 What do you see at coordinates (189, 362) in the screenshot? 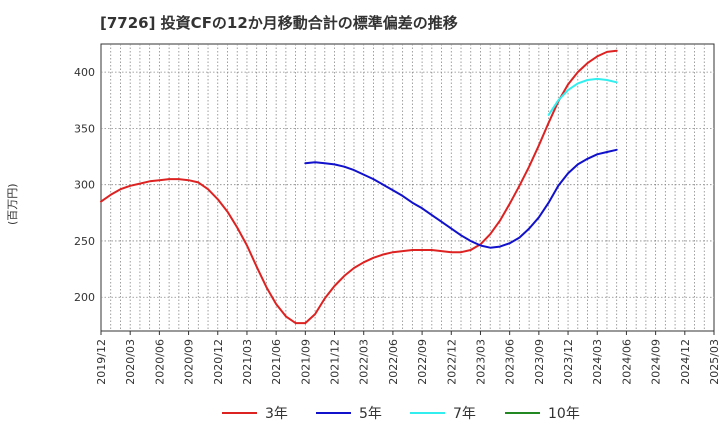
I see `x-tick-label: 2020/09` at bounding box center [189, 362].